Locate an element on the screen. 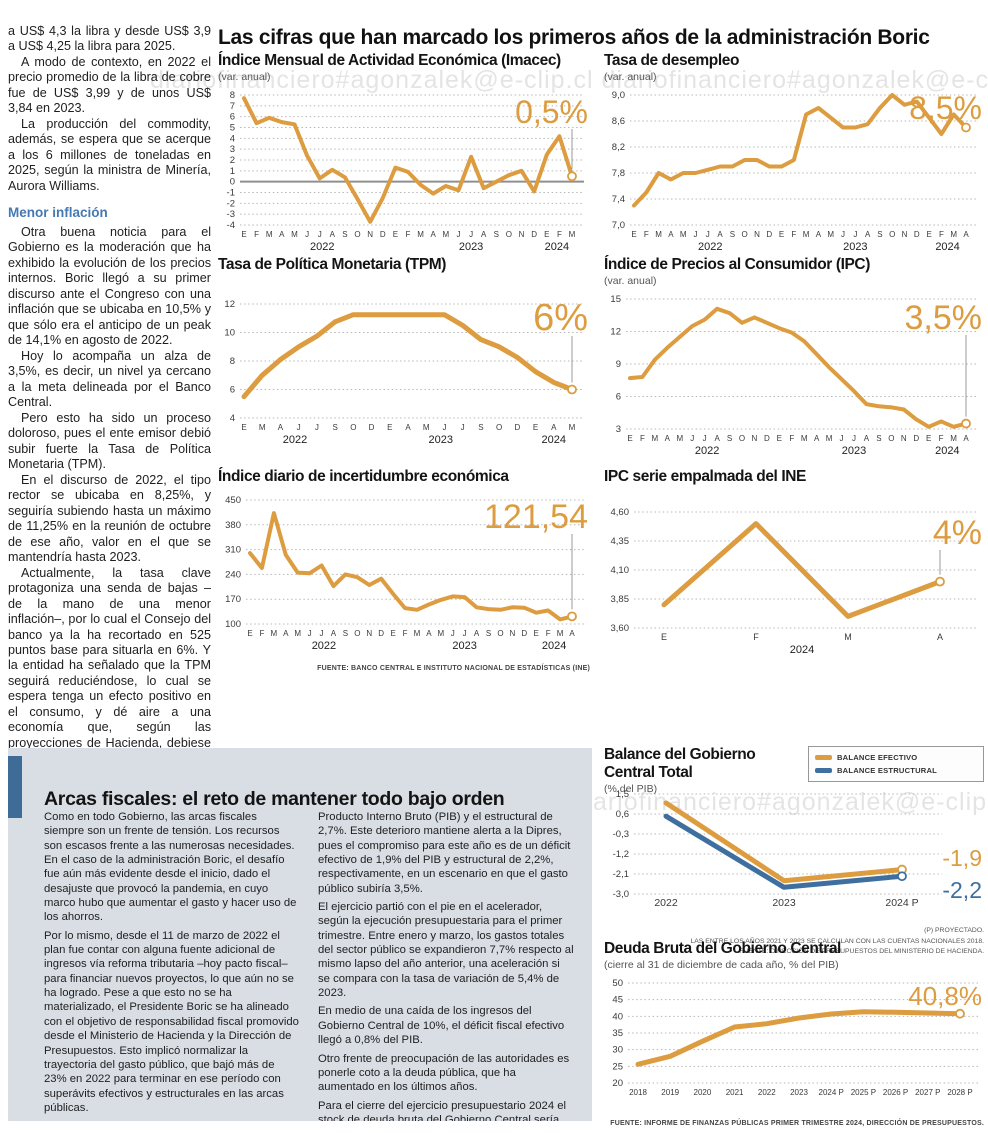  svg-text: 12 is located at coordinates (229, 304).